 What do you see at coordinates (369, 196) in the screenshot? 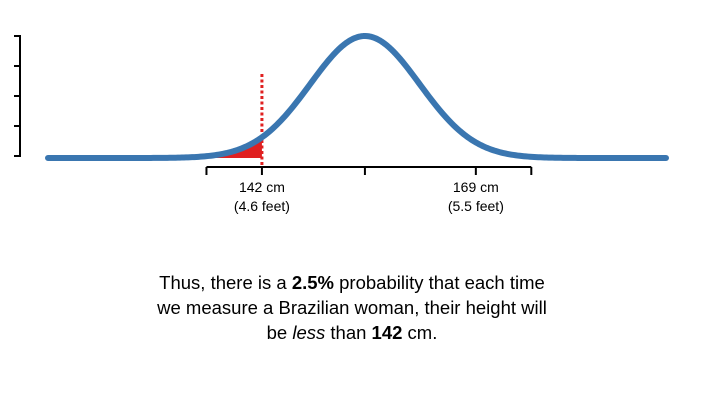
I see `x-tick-labels: 142 cm (4.6 feet) 169 cm (5.5 feet)` at bounding box center [369, 196].